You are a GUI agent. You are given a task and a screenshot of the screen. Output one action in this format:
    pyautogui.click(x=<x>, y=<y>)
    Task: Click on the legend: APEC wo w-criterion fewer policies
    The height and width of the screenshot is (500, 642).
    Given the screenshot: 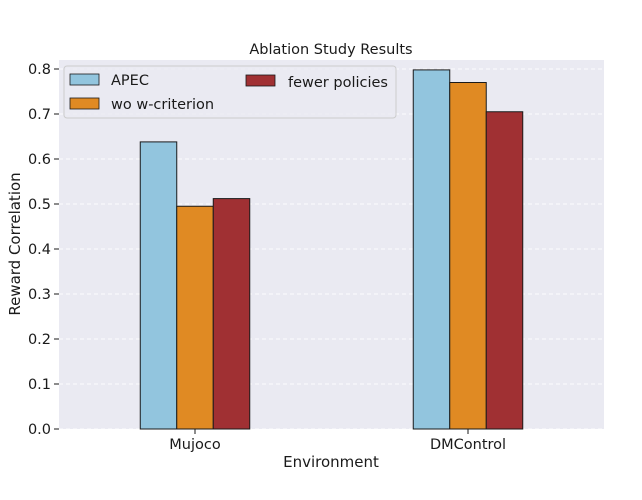 What is the action you would take?
    pyautogui.click(x=230, y=92)
    